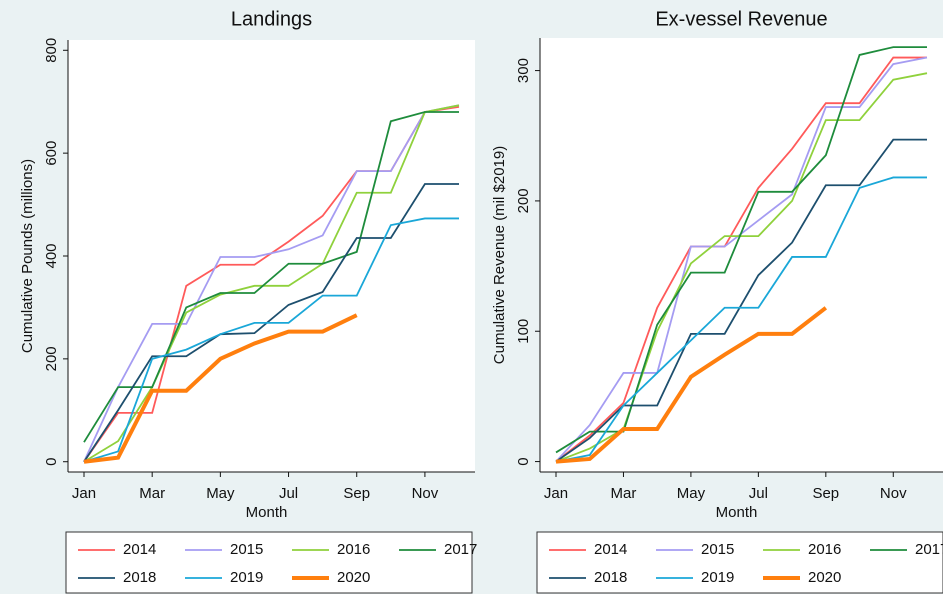 This screenshot has height=594, width=943. Describe the element at coordinates (523, 331) in the screenshot. I see `y-tick-label: 100` at that location.